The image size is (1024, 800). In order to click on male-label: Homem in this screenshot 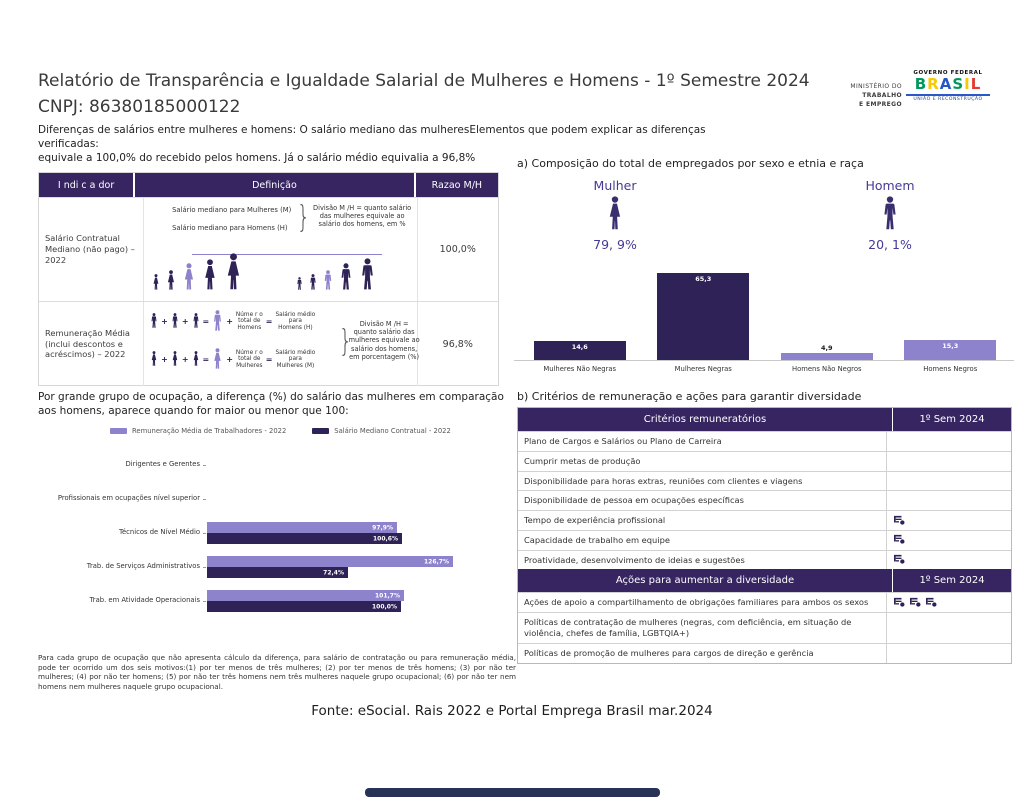, I will do `click(890, 185)`.